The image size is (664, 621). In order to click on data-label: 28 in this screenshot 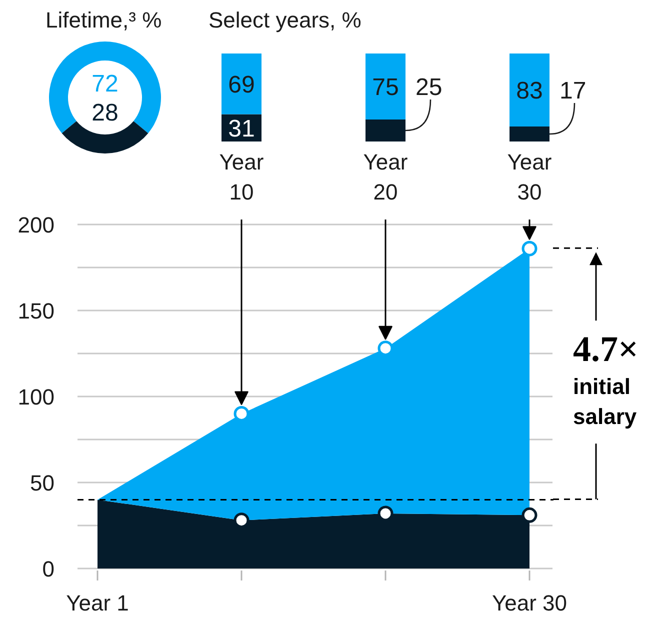, I will do `click(105, 113)`.